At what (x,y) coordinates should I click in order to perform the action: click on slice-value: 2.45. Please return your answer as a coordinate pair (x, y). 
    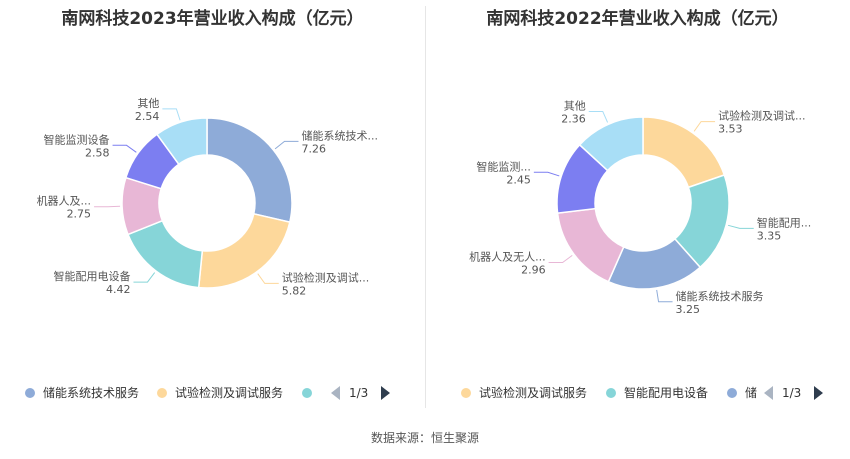
    Looking at the image, I should click on (518, 179).